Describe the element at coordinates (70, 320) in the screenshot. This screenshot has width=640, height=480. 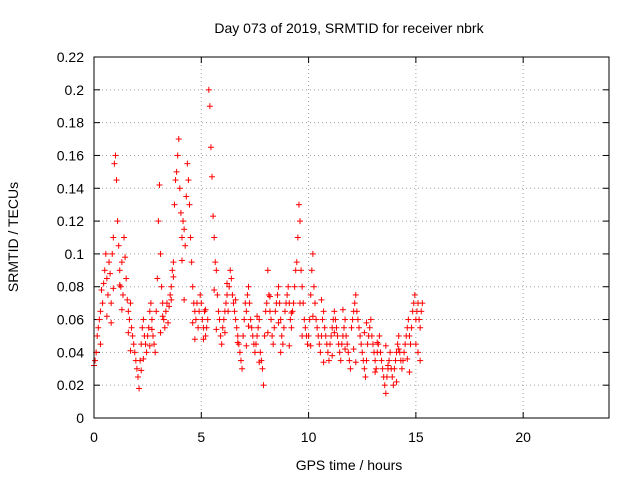
I see `y-tick-label: 0.06` at that location.